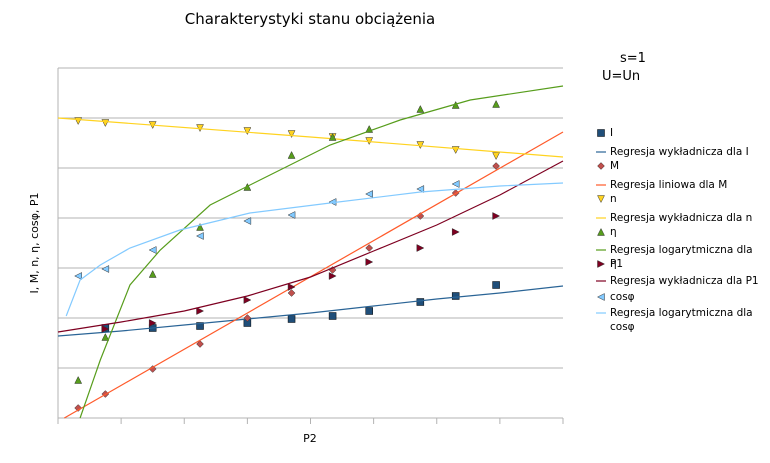 This screenshot has width=770, height=463. I want to click on legend-label: Regresja wykładnicza dla n, so click(681, 218).